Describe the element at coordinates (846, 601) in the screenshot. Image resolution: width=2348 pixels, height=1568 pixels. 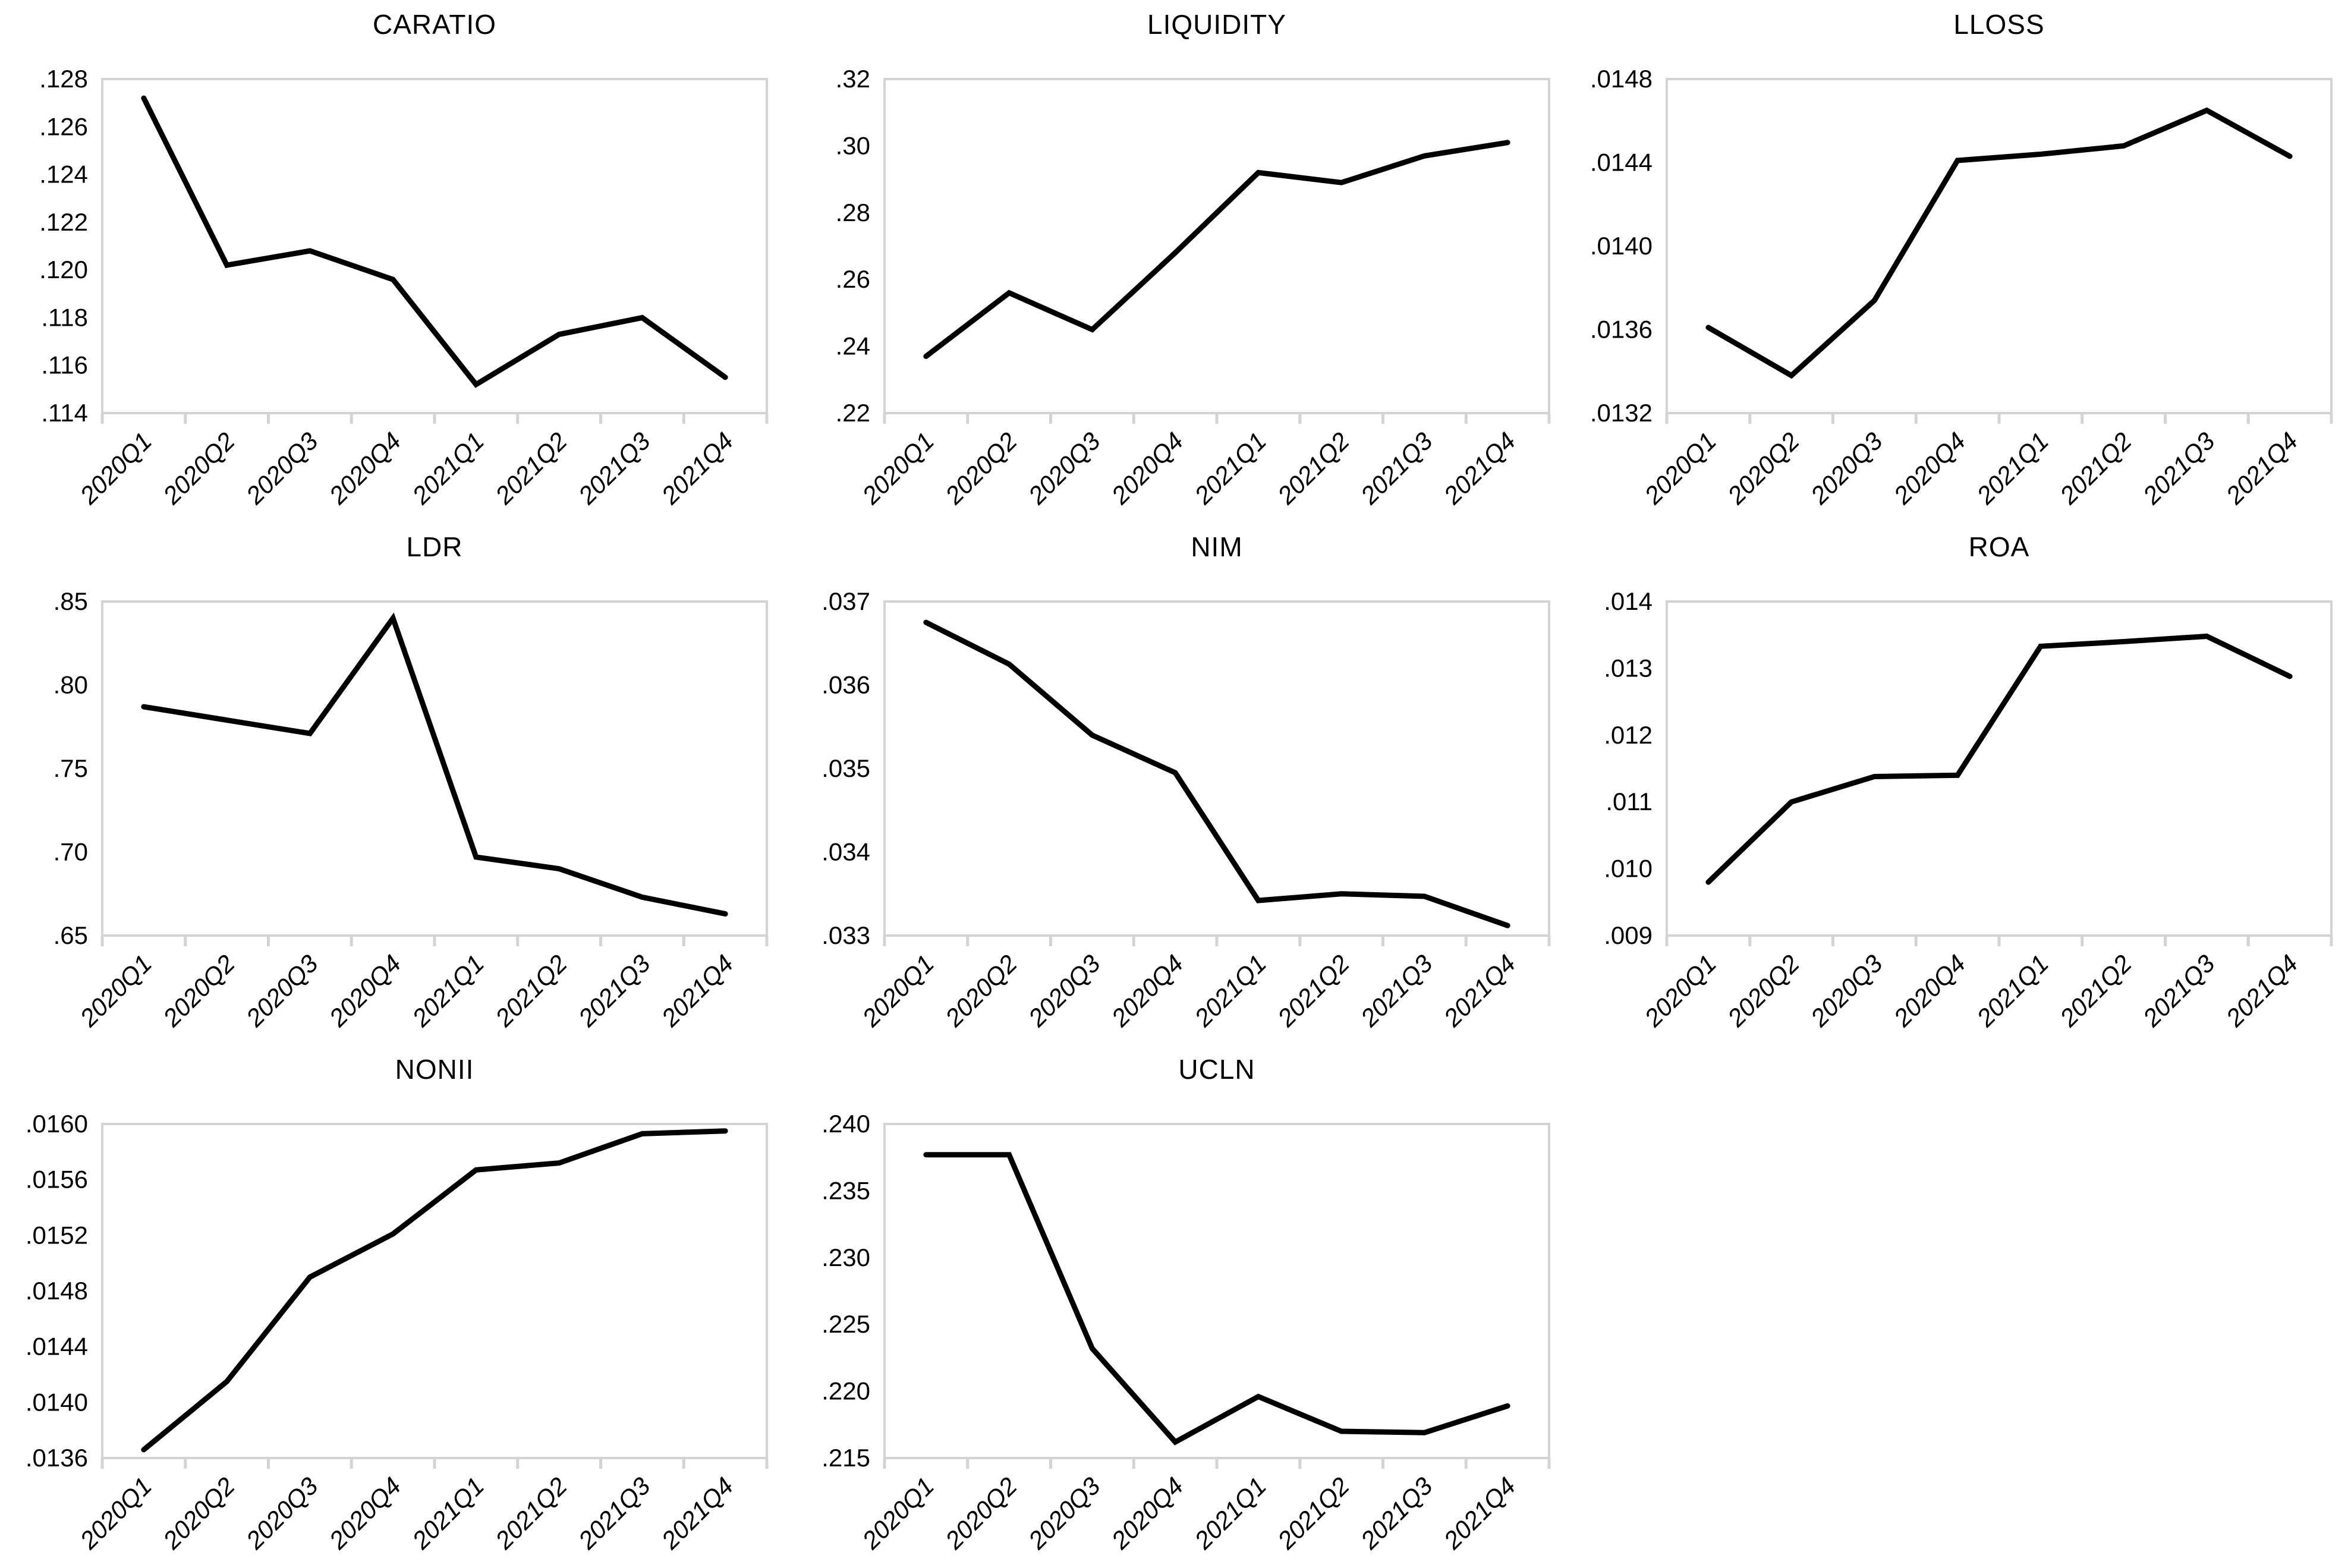
I see `svg-text: .037` at that location.